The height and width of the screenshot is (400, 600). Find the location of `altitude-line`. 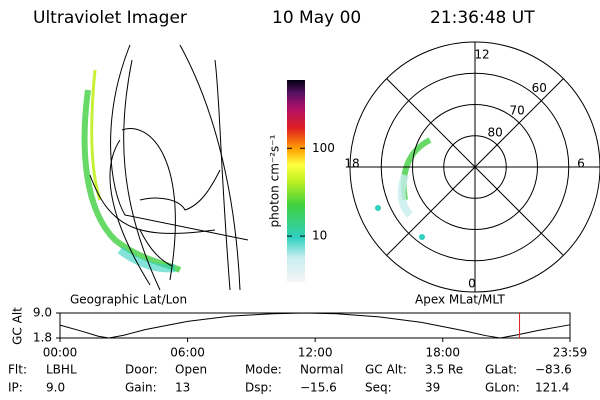

altitude-line is located at coordinates (315, 325).